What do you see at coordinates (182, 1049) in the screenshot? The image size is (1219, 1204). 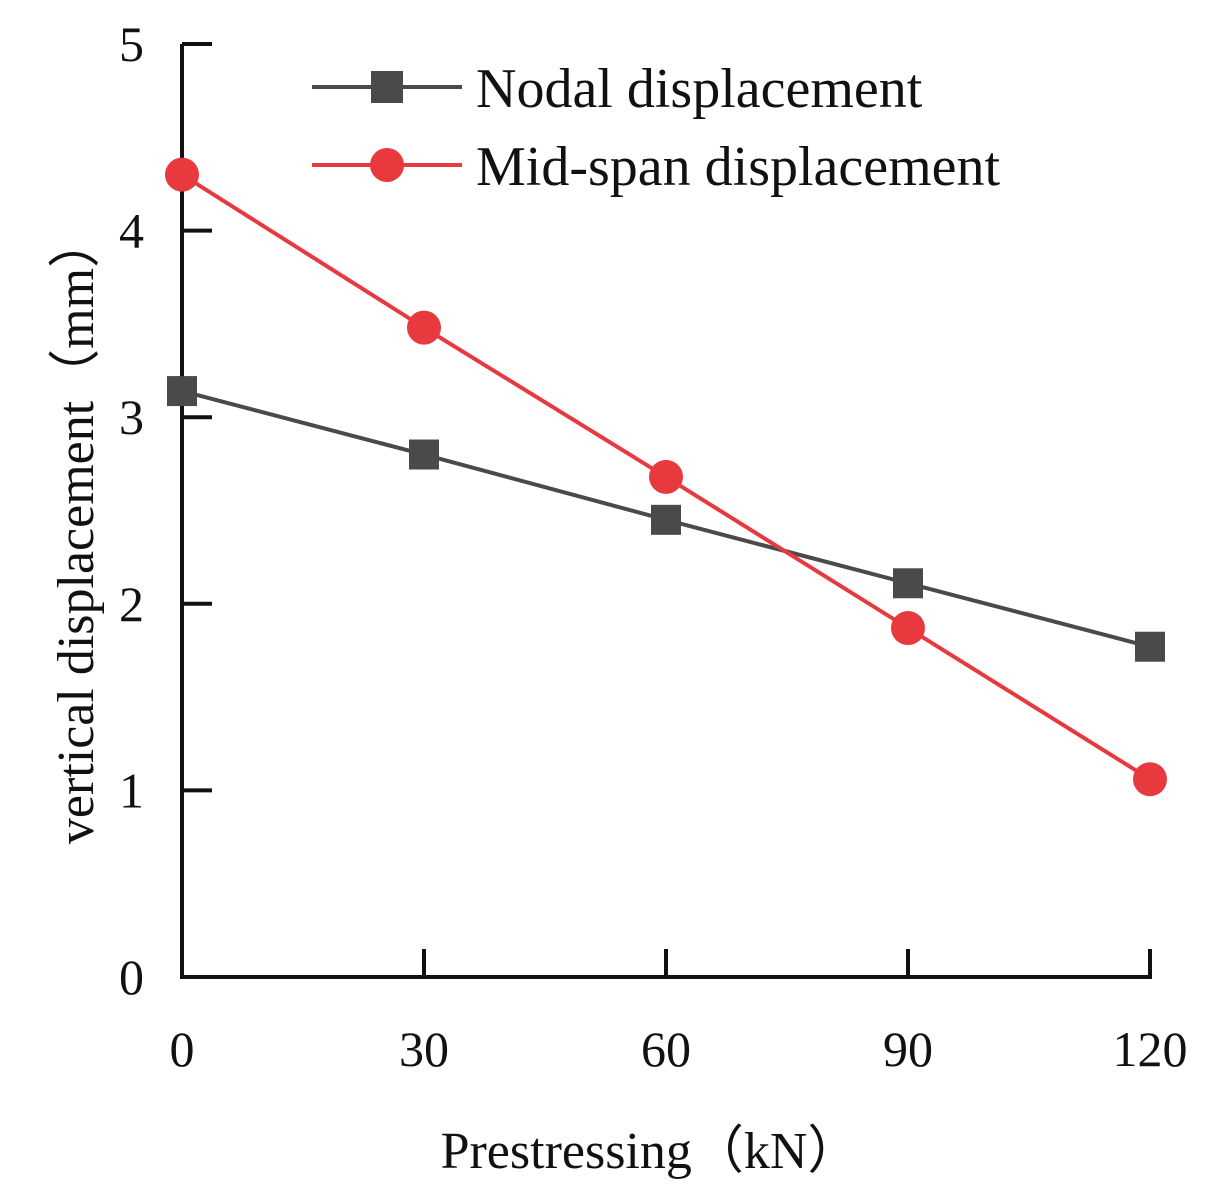 I see `x-tick-label: 0` at bounding box center [182, 1049].